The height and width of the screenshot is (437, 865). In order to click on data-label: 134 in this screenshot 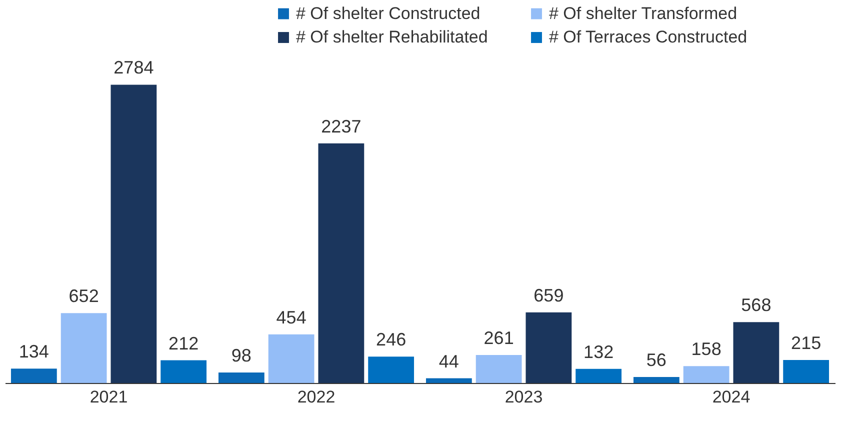, I will do `click(33, 352)`.